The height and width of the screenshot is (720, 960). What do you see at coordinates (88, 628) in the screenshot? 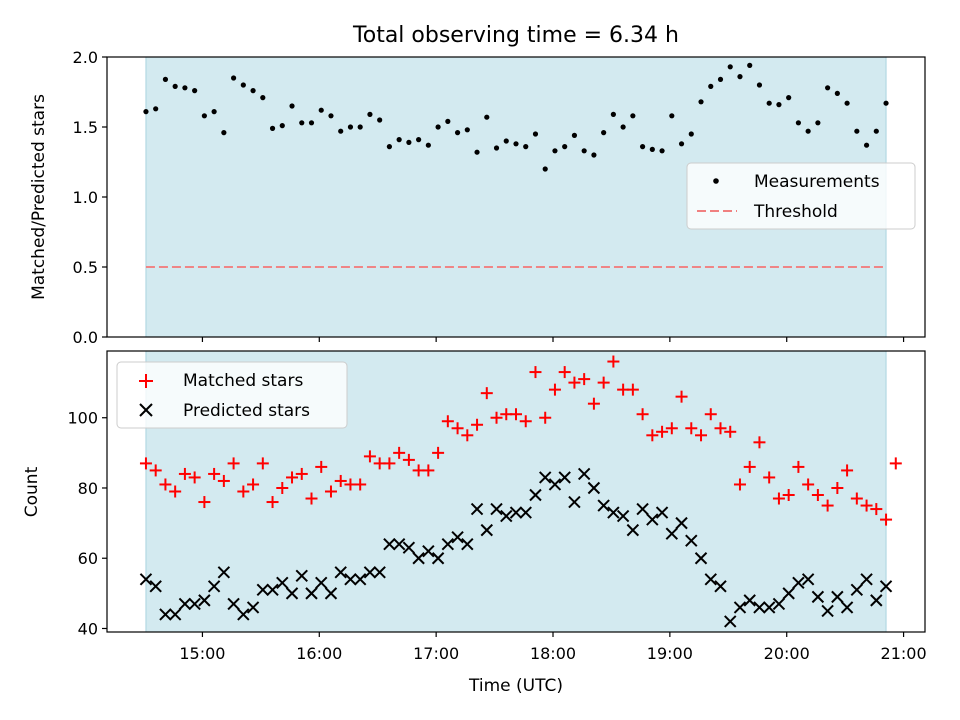
I see `bottom-y-tick-label: 40` at bounding box center [88, 628].